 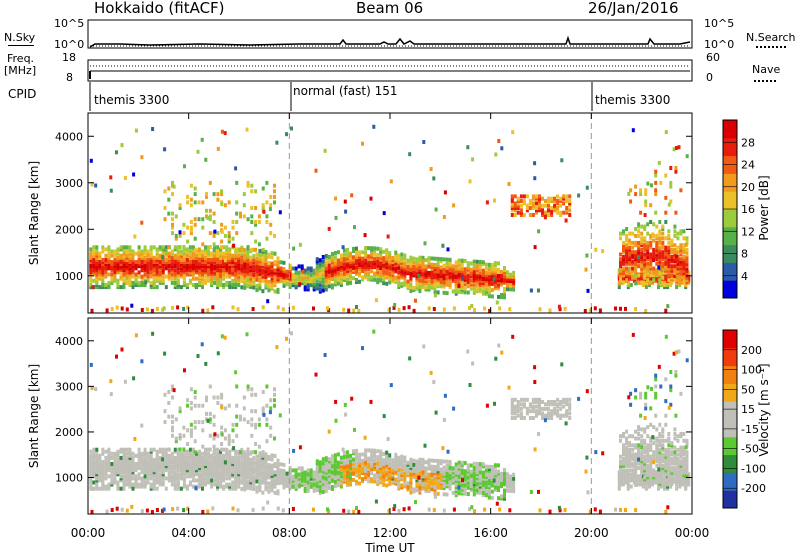 What do you see at coordinates (21, 58) in the screenshot?
I see `freq-label: Freq.` at bounding box center [21, 58].